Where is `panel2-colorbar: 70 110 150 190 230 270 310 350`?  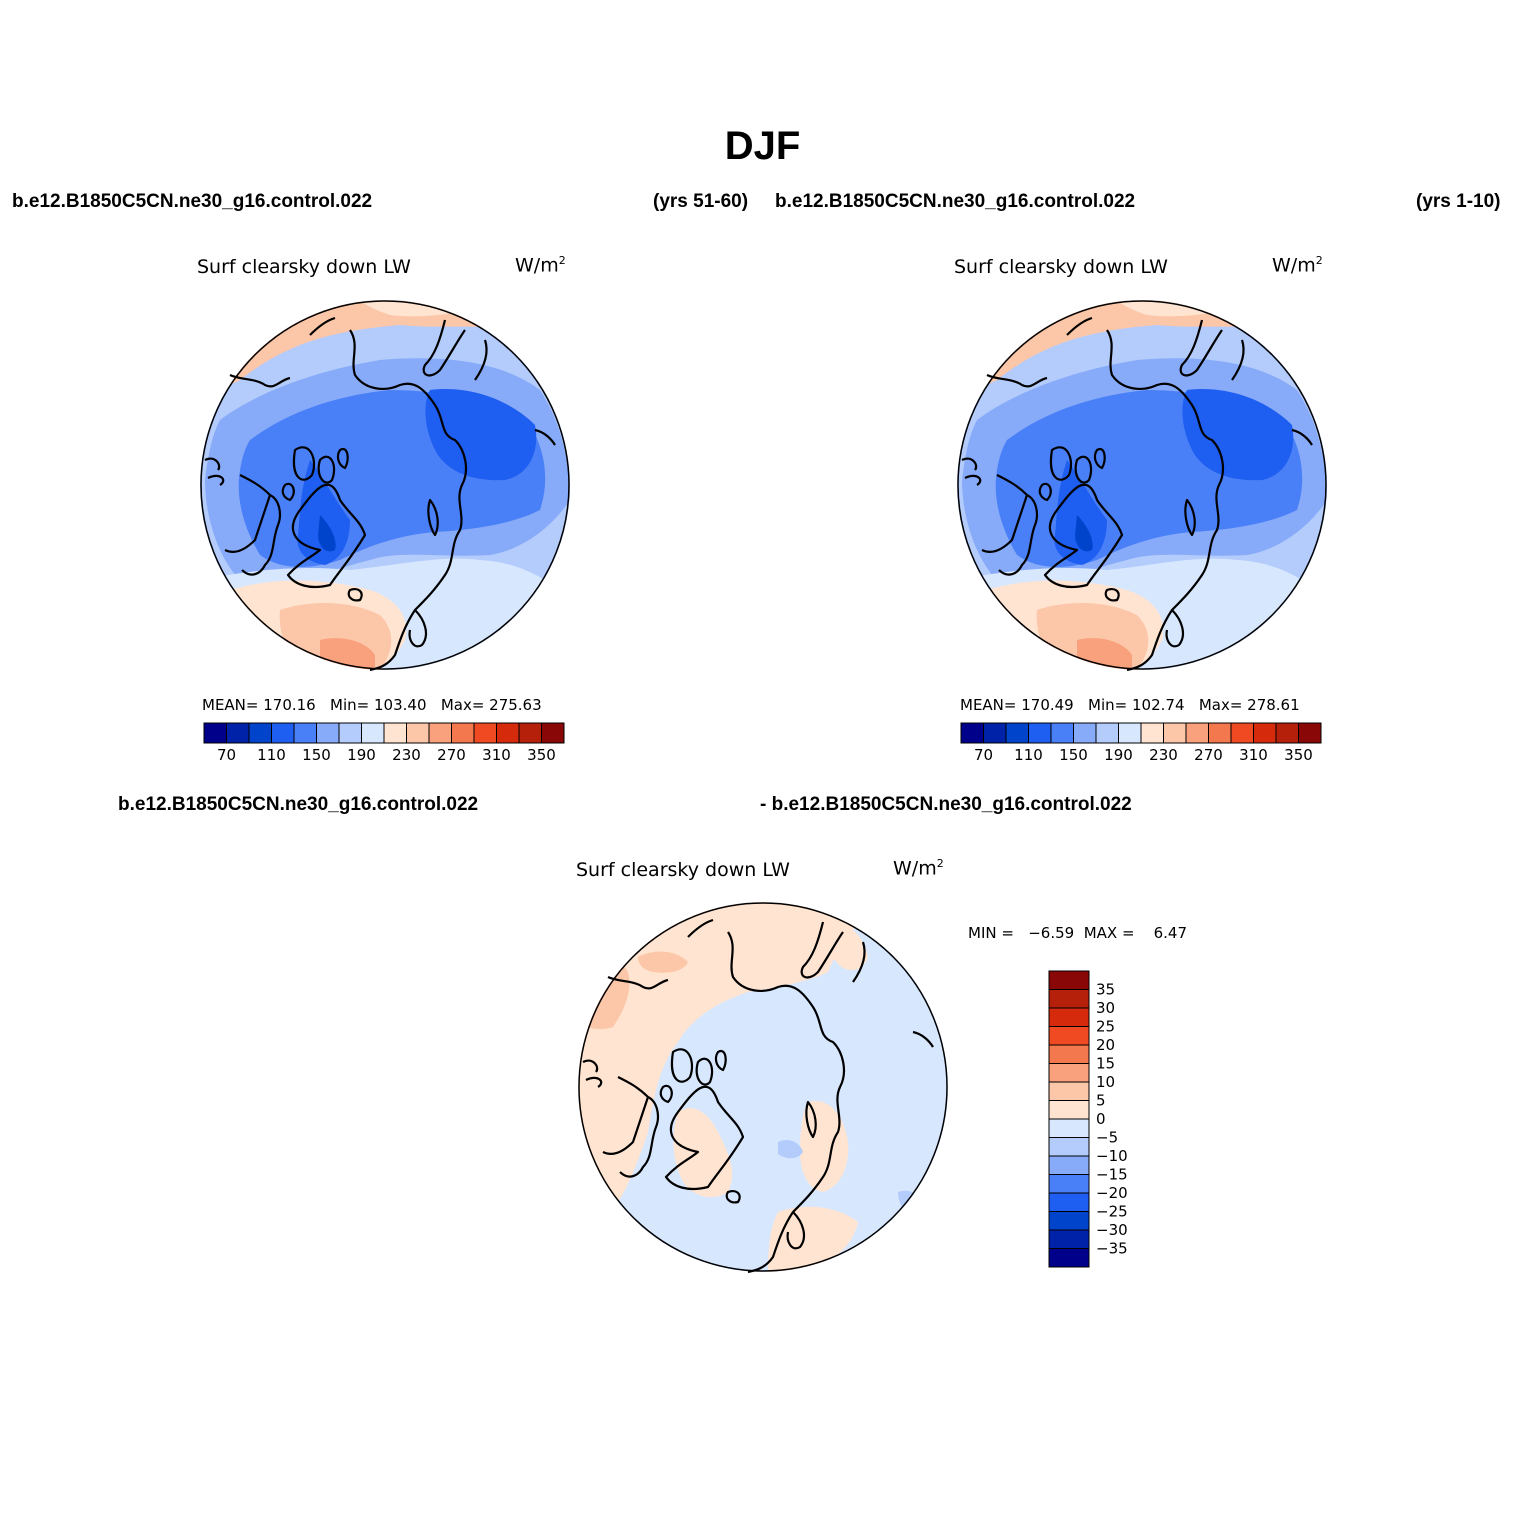
panel2-colorbar: 70 110 150 190 230 270 310 350 is located at coordinates (1141, 743).